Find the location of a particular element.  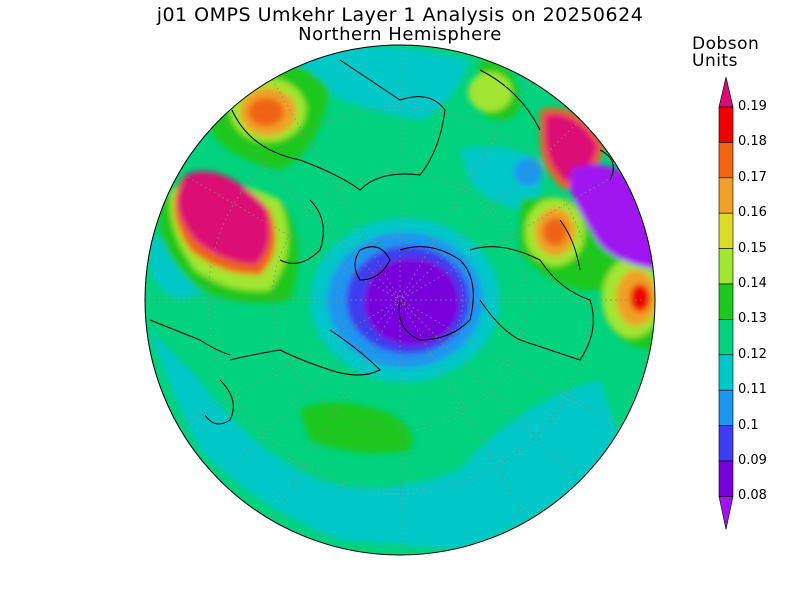

colorbar-tick-label: 0.14 is located at coordinates (752, 283).